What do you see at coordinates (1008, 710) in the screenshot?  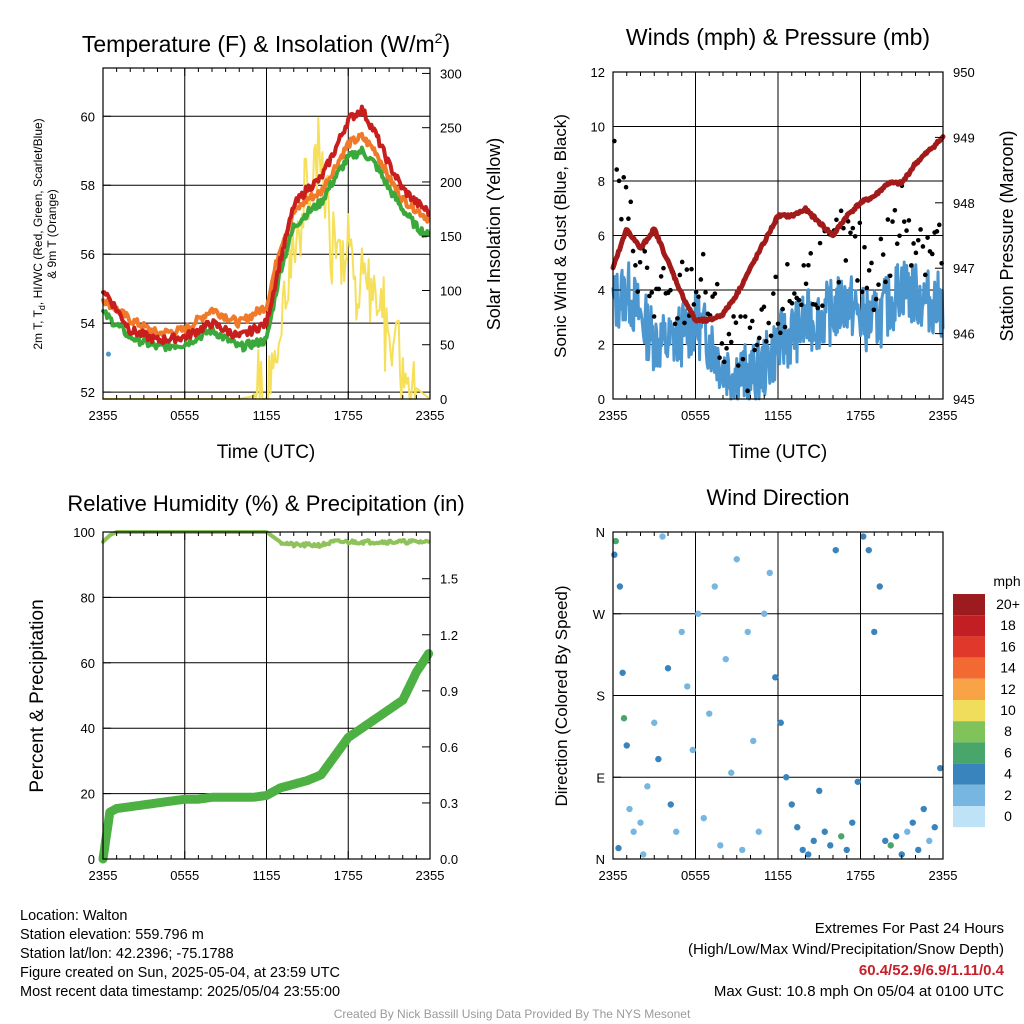 I see `legend-label: 10` at bounding box center [1008, 710].